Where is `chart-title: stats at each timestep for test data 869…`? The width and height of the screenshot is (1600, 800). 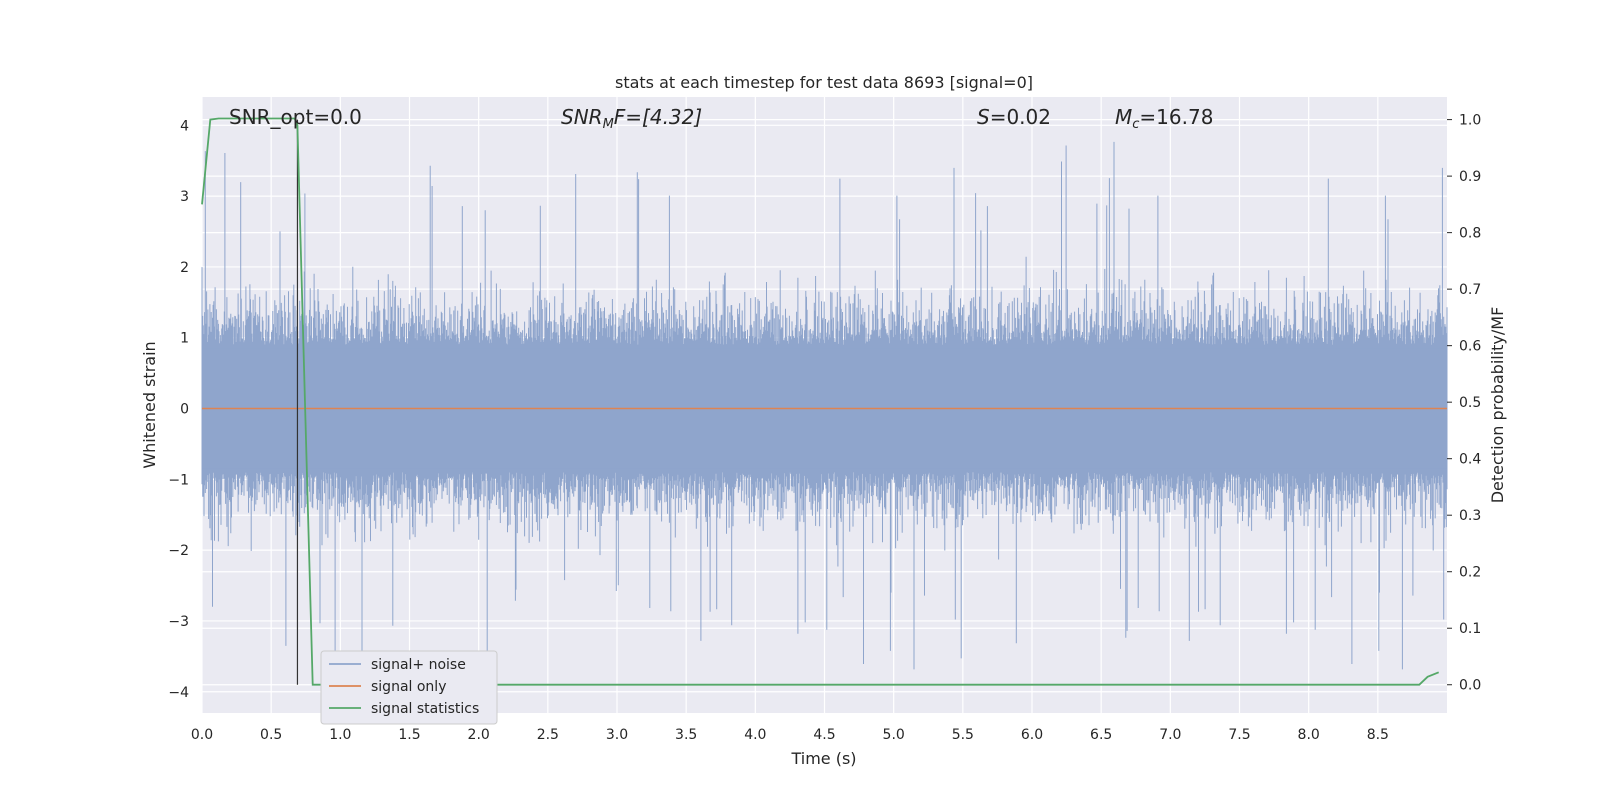
chart-title: stats at each timestep for test data 869… is located at coordinates (824, 82).